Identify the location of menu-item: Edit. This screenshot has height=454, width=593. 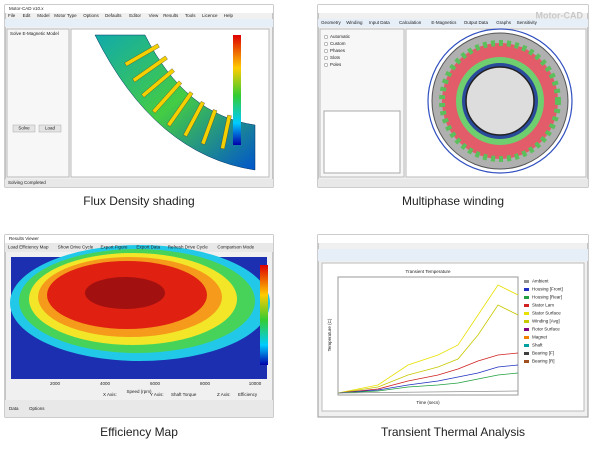
(27, 15).